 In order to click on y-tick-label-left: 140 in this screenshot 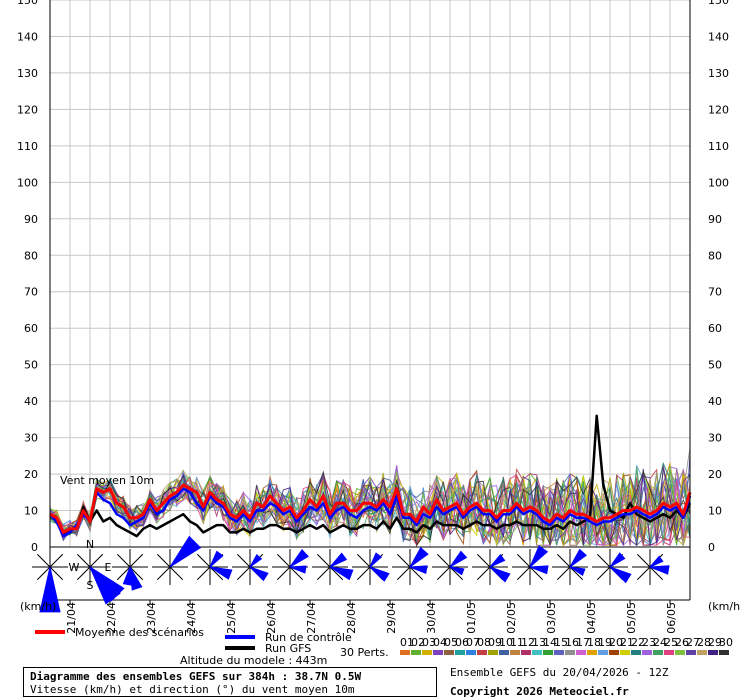, I will do `click(27, 36)`.